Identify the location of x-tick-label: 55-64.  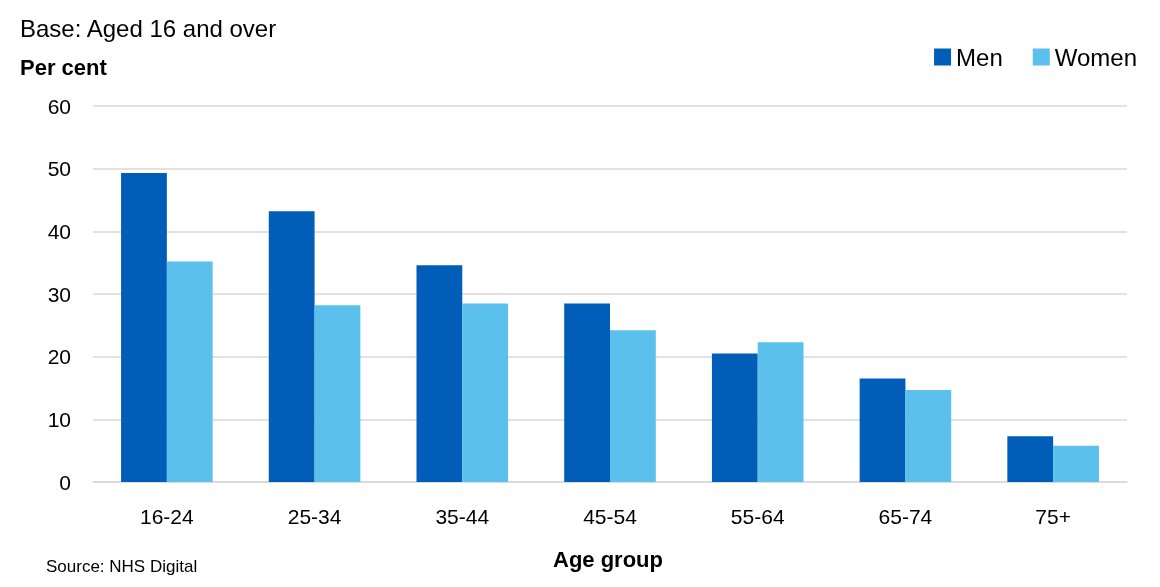
(757, 516).